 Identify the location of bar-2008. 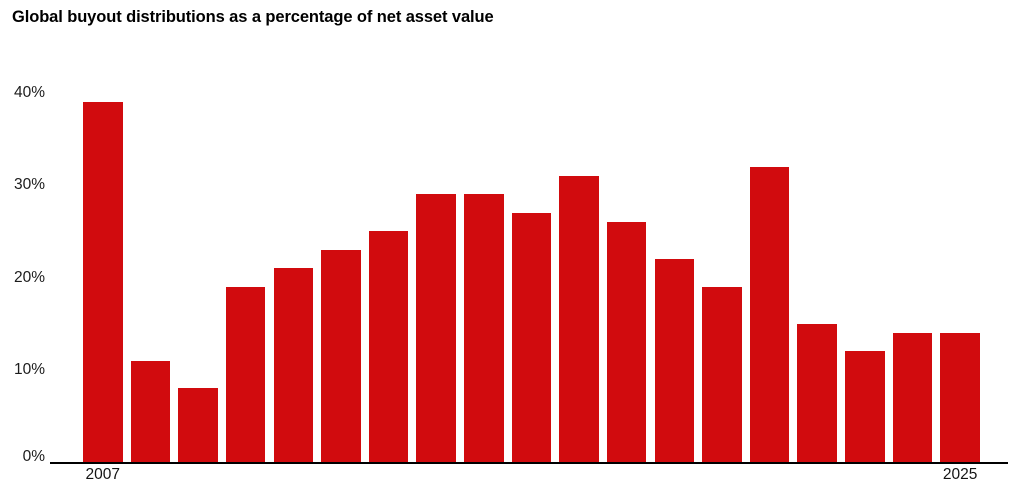
(150, 411).